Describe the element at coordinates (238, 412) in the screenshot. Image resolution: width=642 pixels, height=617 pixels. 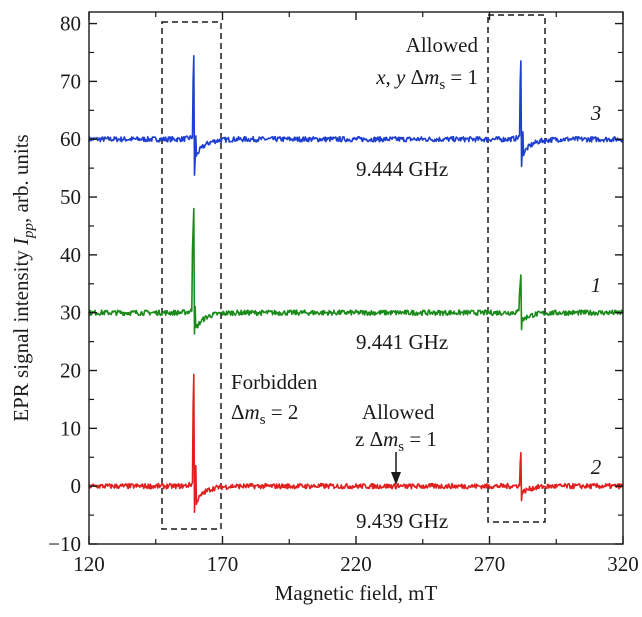
I see `forbidden-delta: Δ` at that location.